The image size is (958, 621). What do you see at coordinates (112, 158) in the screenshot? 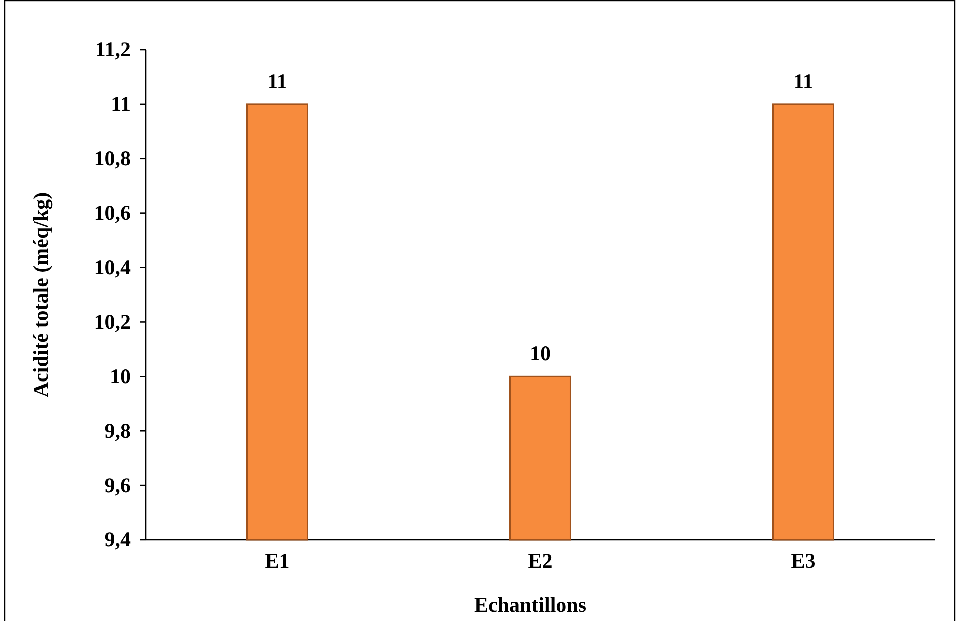
I see `y-tick-label: 10,8` at bounding box center [112, 158].